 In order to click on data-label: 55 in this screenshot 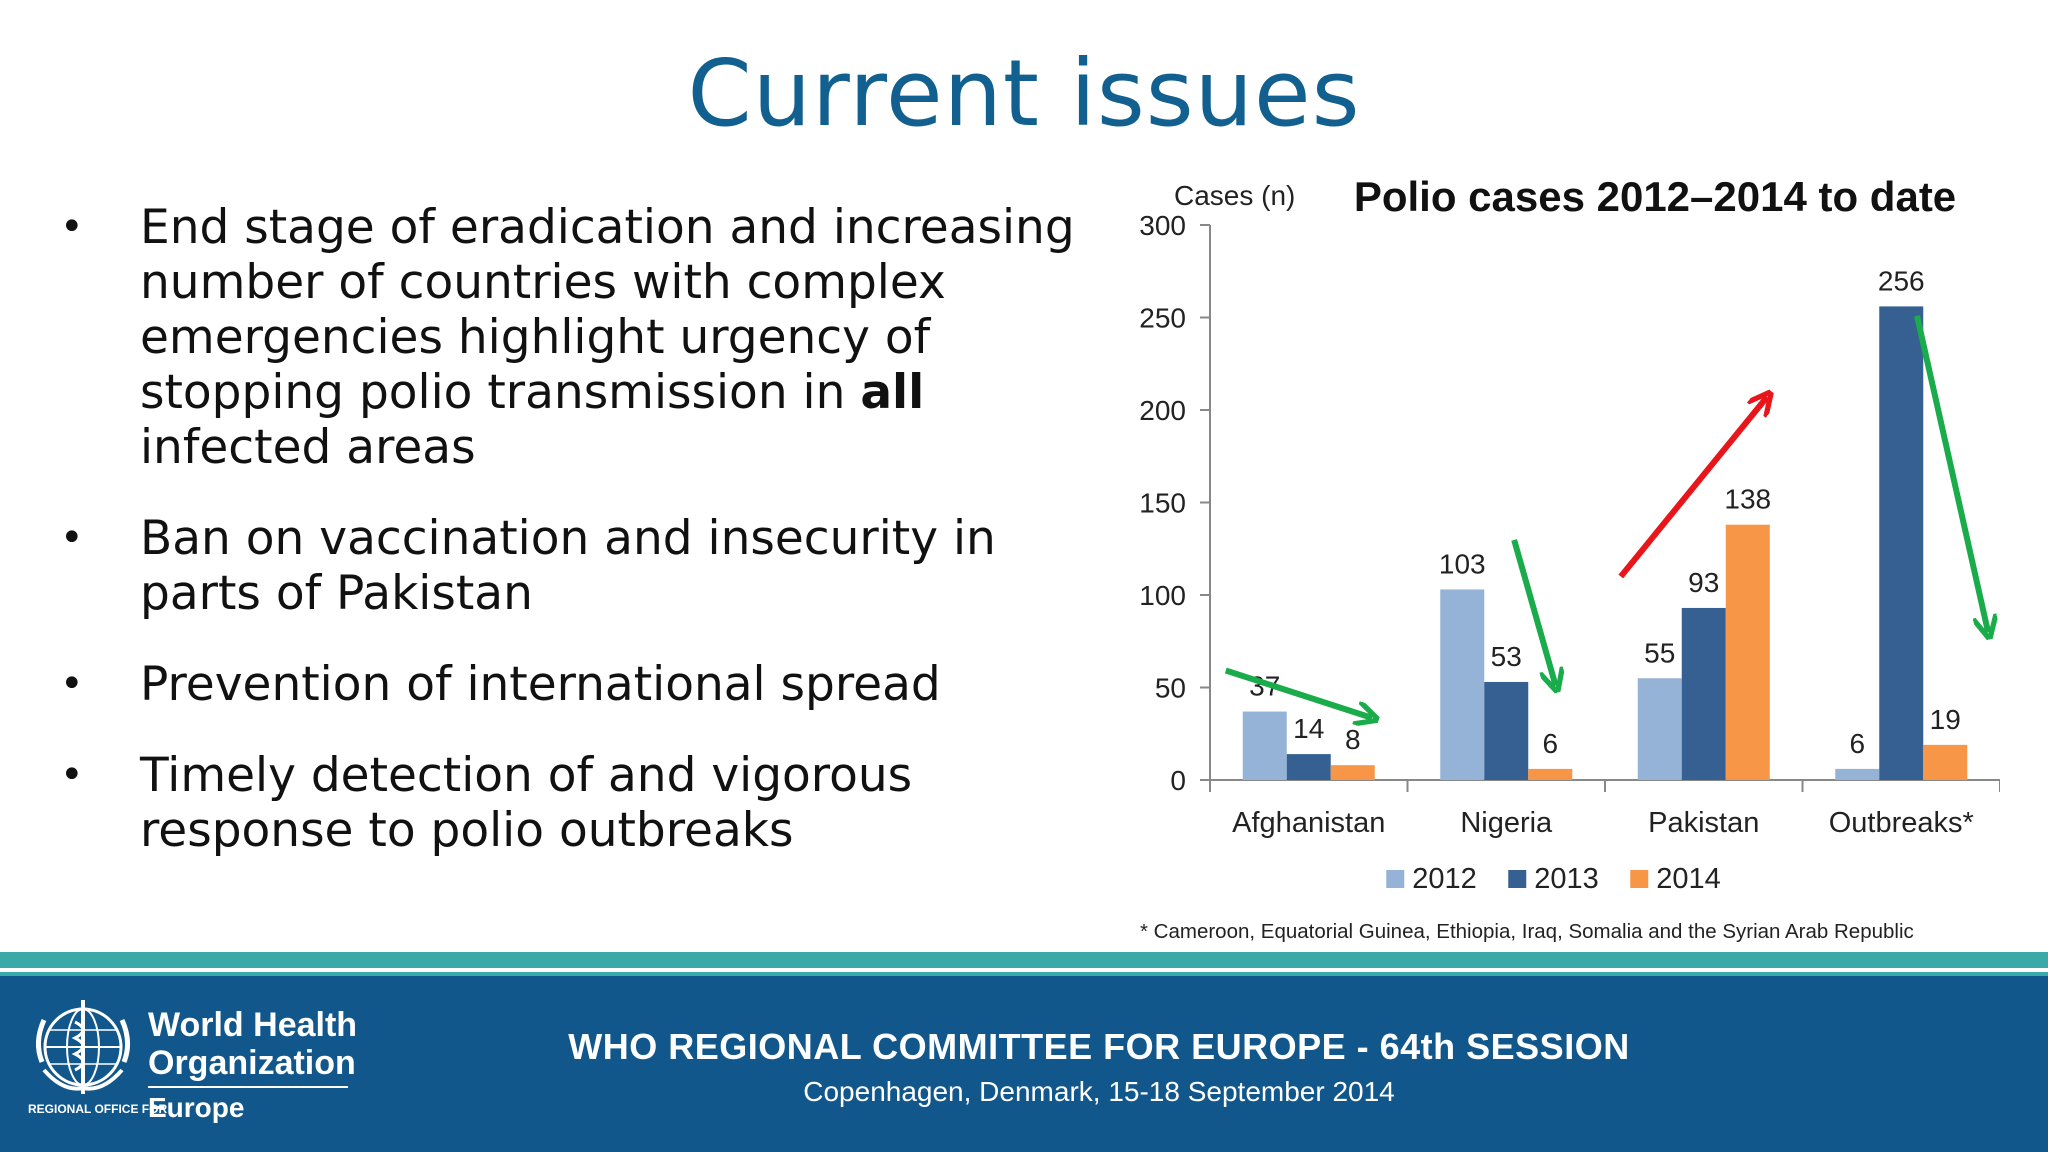, I will do `click(1659, 652)`.